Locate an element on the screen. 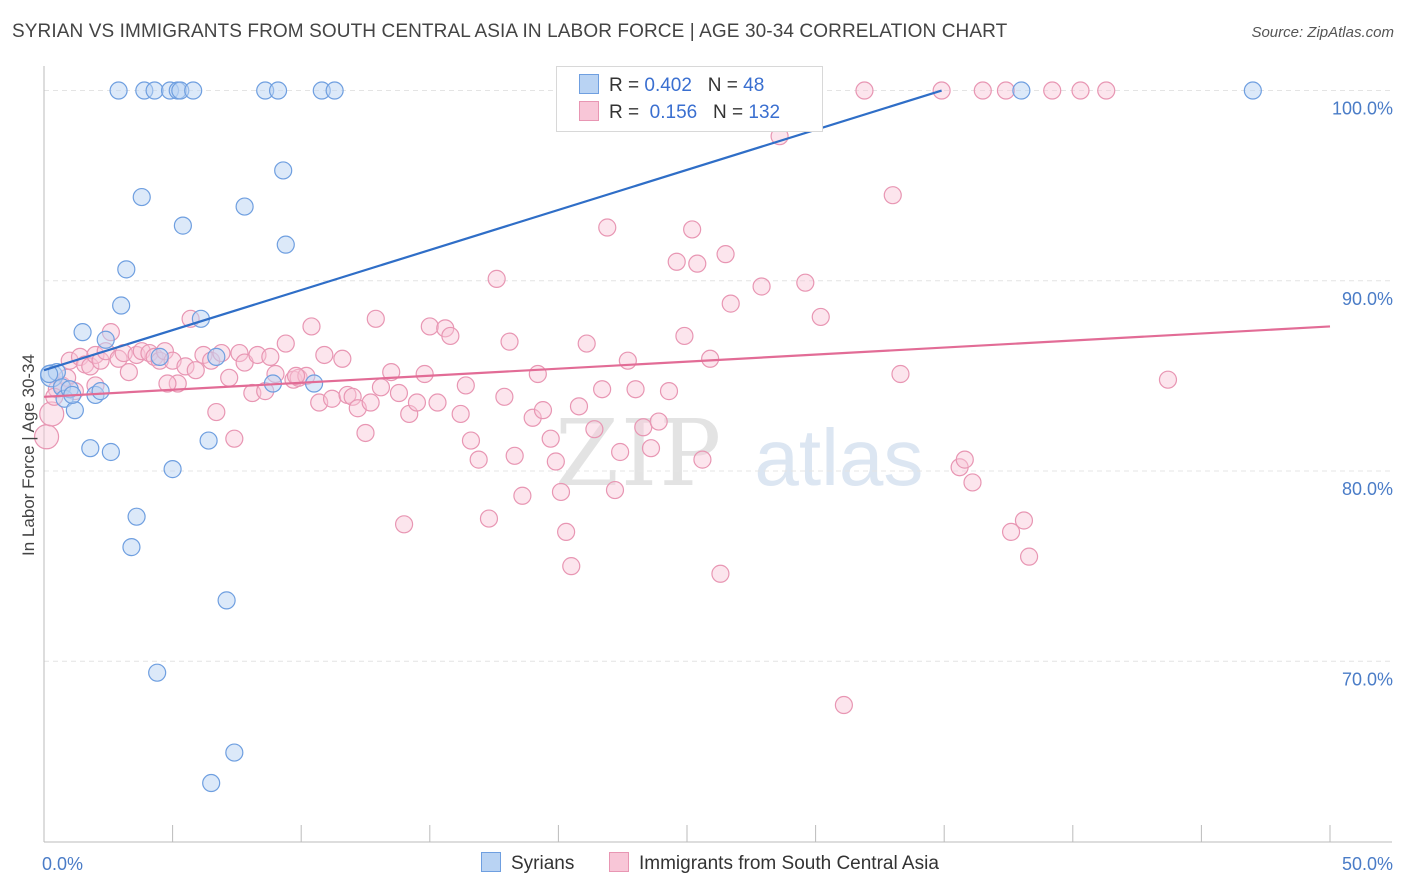  legend-swatch-sca is located at coordinates (589, 111).